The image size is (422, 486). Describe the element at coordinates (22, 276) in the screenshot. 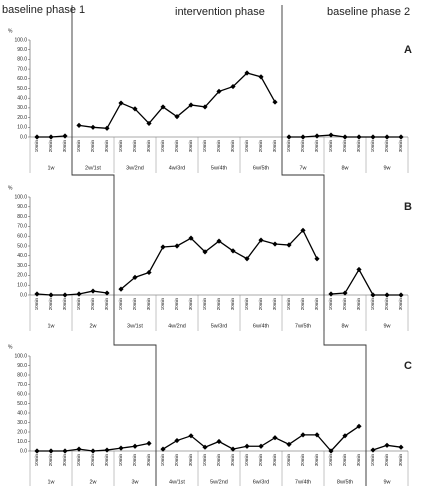

I see `y-tick-label: 20.0` at that location.